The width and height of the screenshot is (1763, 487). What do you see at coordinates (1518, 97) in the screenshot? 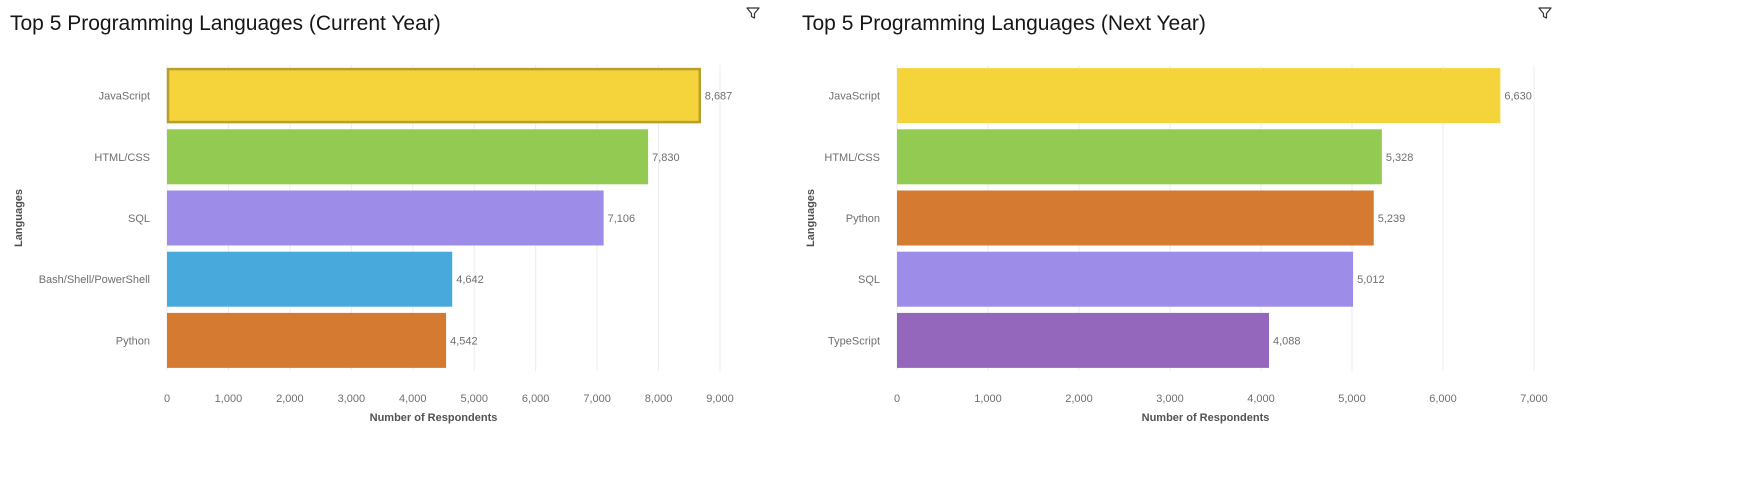
I see `bar-value-label: 6,630` at bounding box center [1518, 97].